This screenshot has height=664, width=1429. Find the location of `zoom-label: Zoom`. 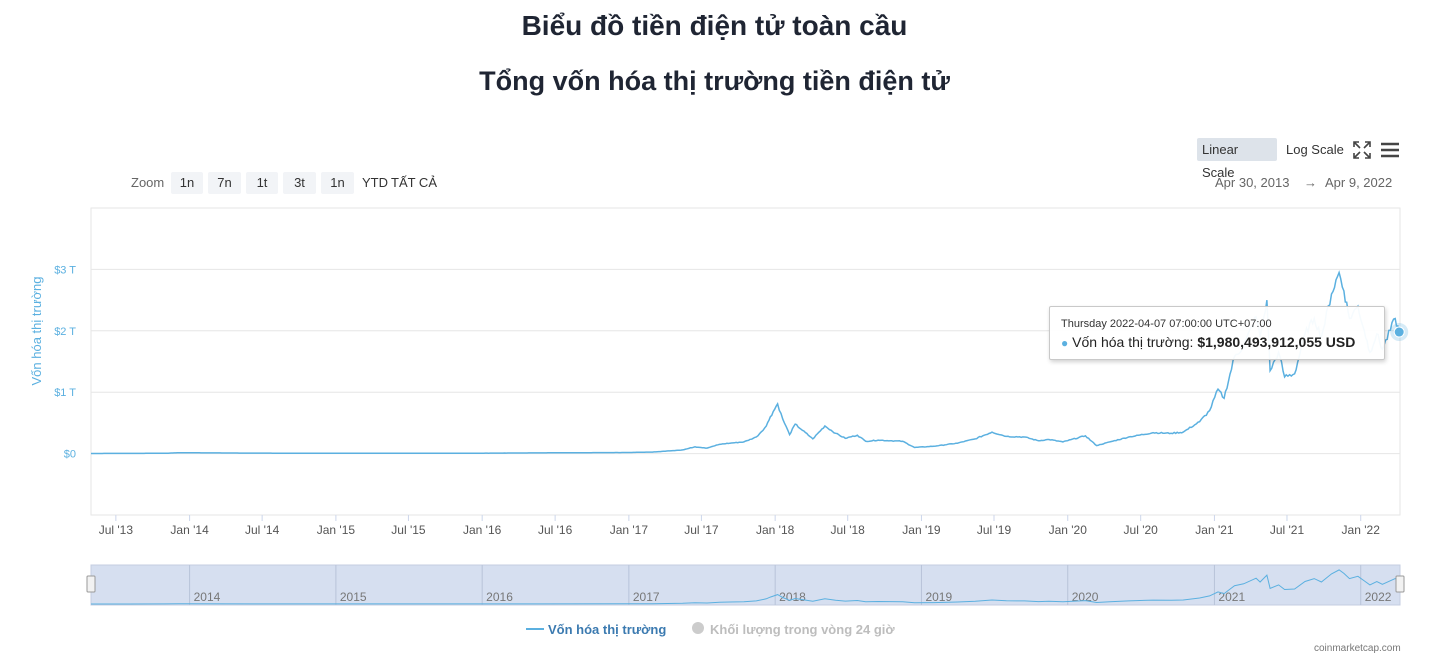

zoom-label: Zoom is located at coordinates (148, 182).